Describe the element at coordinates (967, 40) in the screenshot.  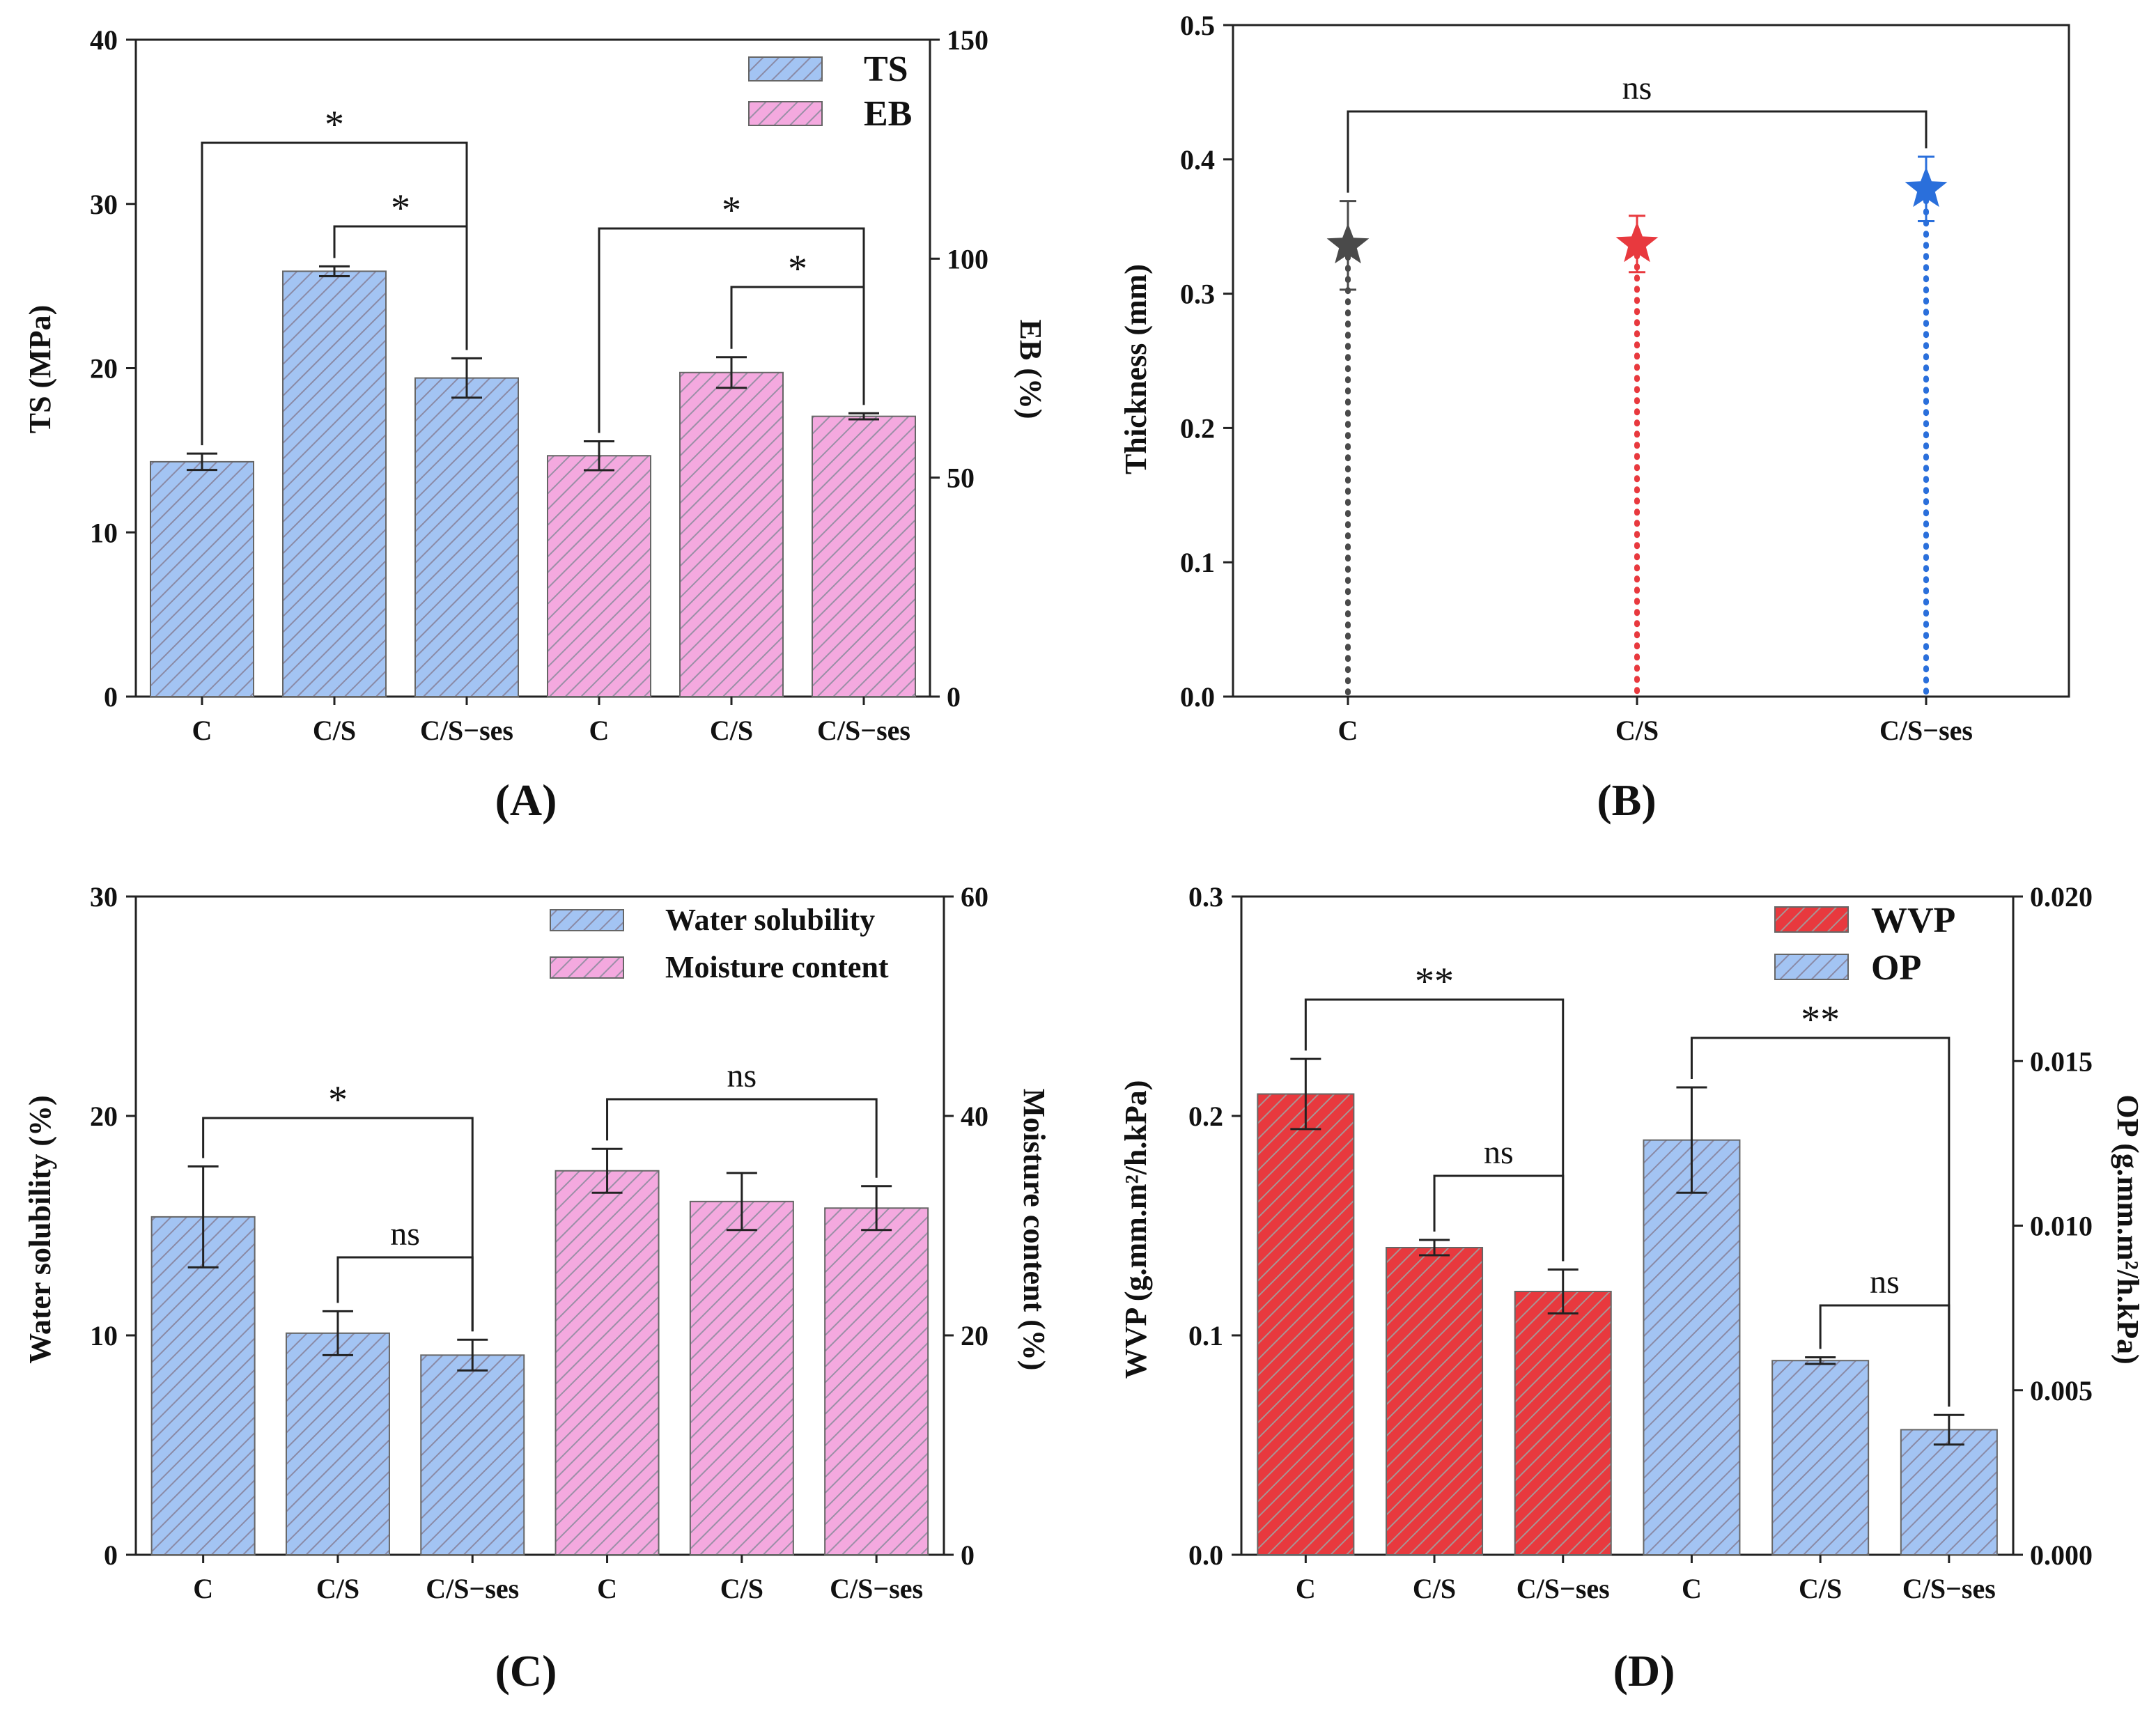
I see `y-right-tick-label: 150` at that location.